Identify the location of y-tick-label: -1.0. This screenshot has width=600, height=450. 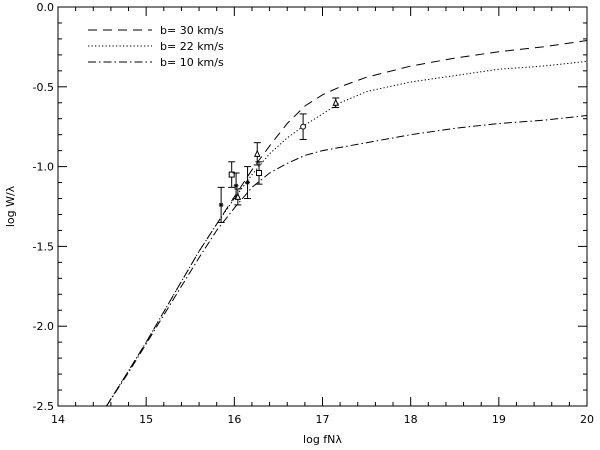
(43, 167).